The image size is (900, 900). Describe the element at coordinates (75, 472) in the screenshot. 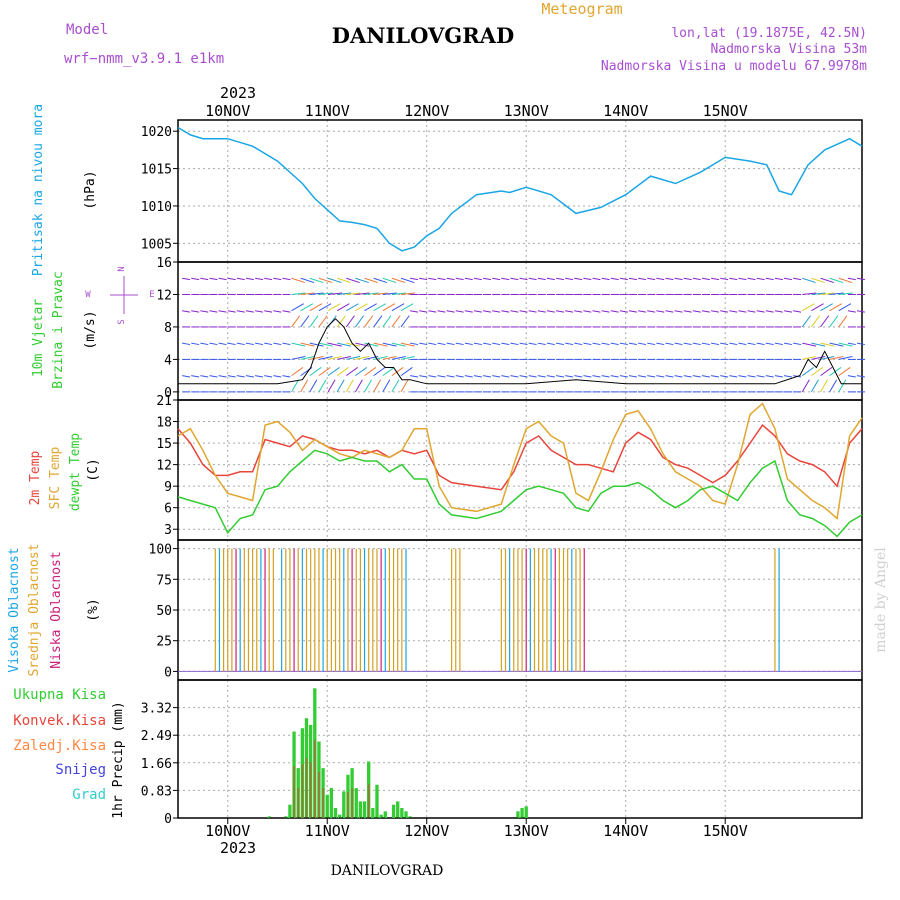

I see `temp-ylabel-dewpt: dewpt Temp` at that location.